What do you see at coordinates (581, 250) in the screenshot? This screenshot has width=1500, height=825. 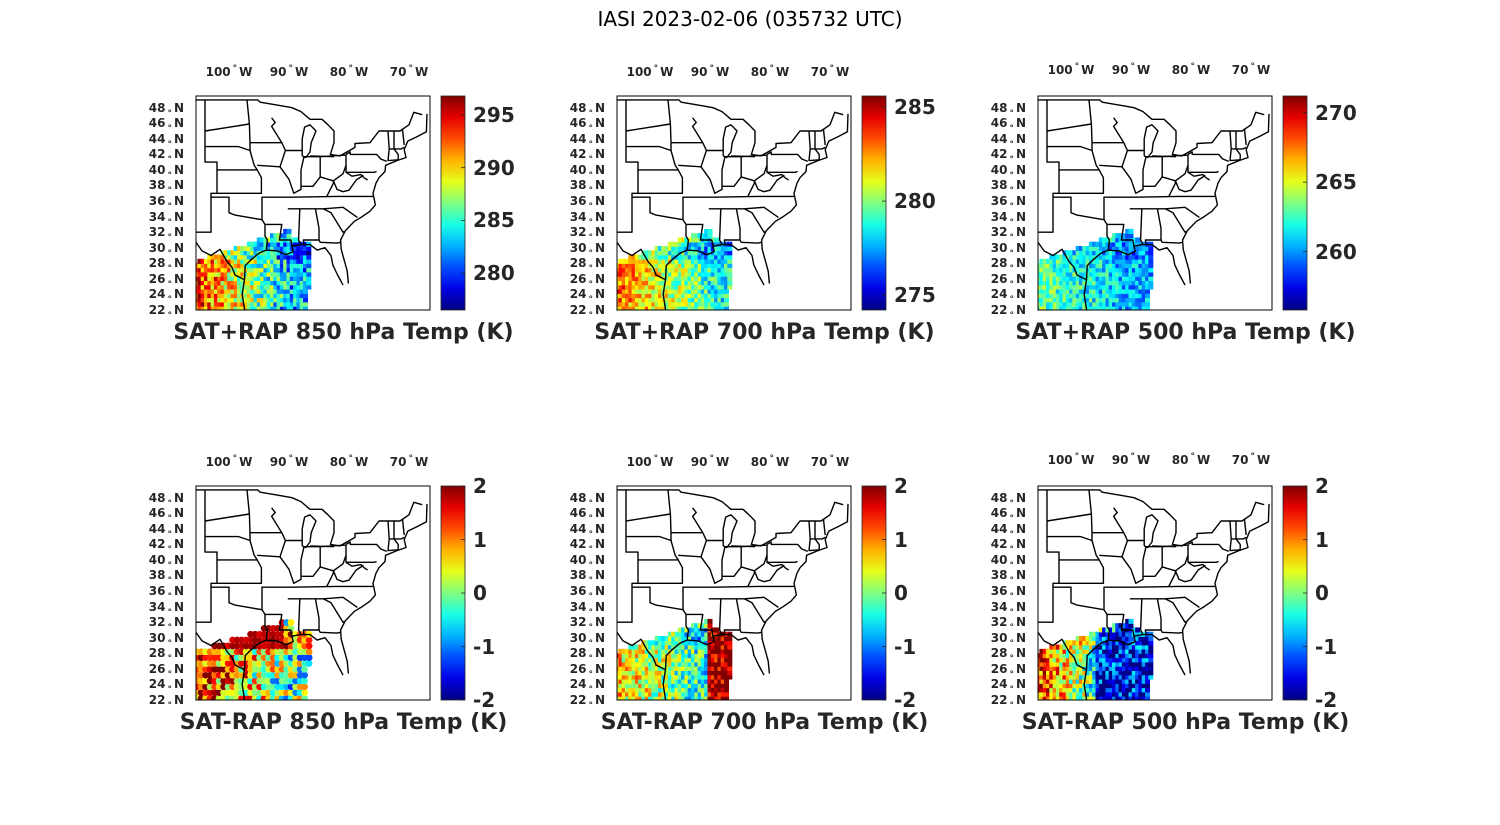 I see `latitude-label: 30 ° N` at bounding box center [581, 250].